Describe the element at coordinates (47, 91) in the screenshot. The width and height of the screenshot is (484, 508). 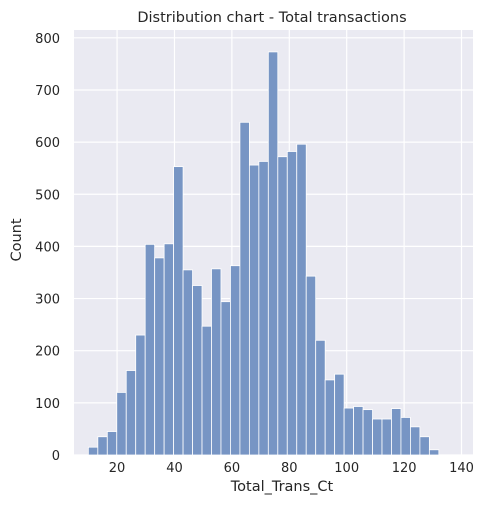
I see `y-tick-label: 700` at that location.